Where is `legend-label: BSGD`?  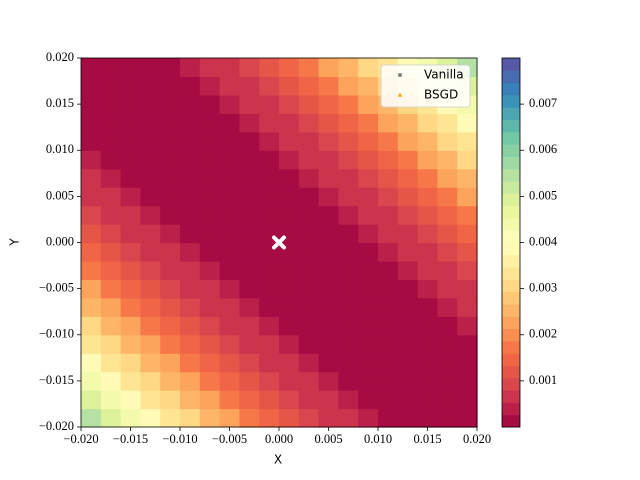 legend-label: BSGD is located at coordinates (441, 95).